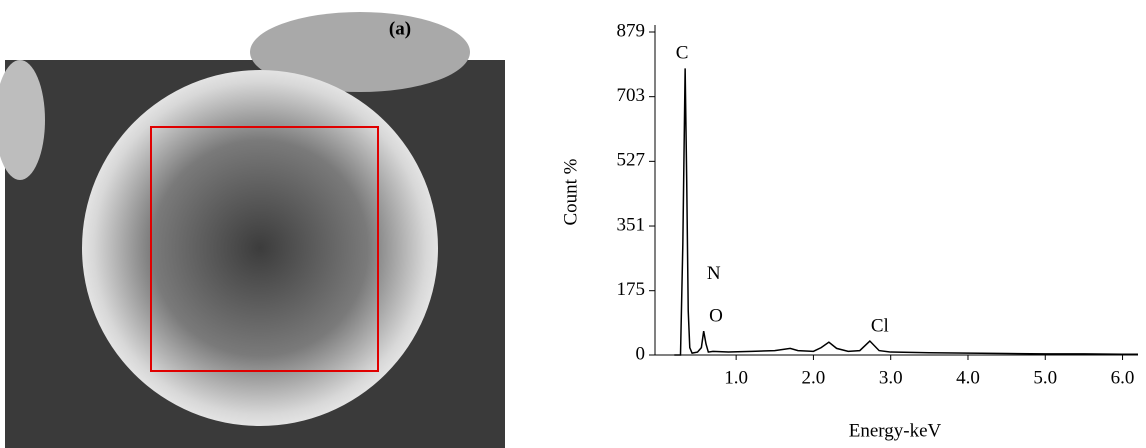  I want to click on y-tick-label: 703, so click(631, 95).